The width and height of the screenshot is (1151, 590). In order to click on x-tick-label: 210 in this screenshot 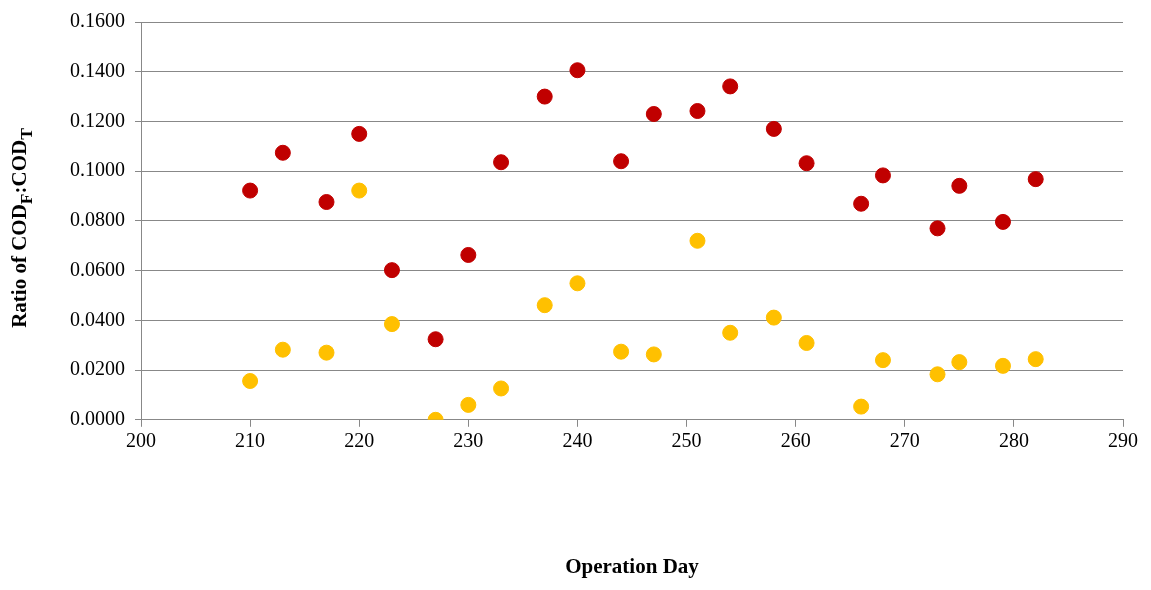, I will do `click(250, 440)`.